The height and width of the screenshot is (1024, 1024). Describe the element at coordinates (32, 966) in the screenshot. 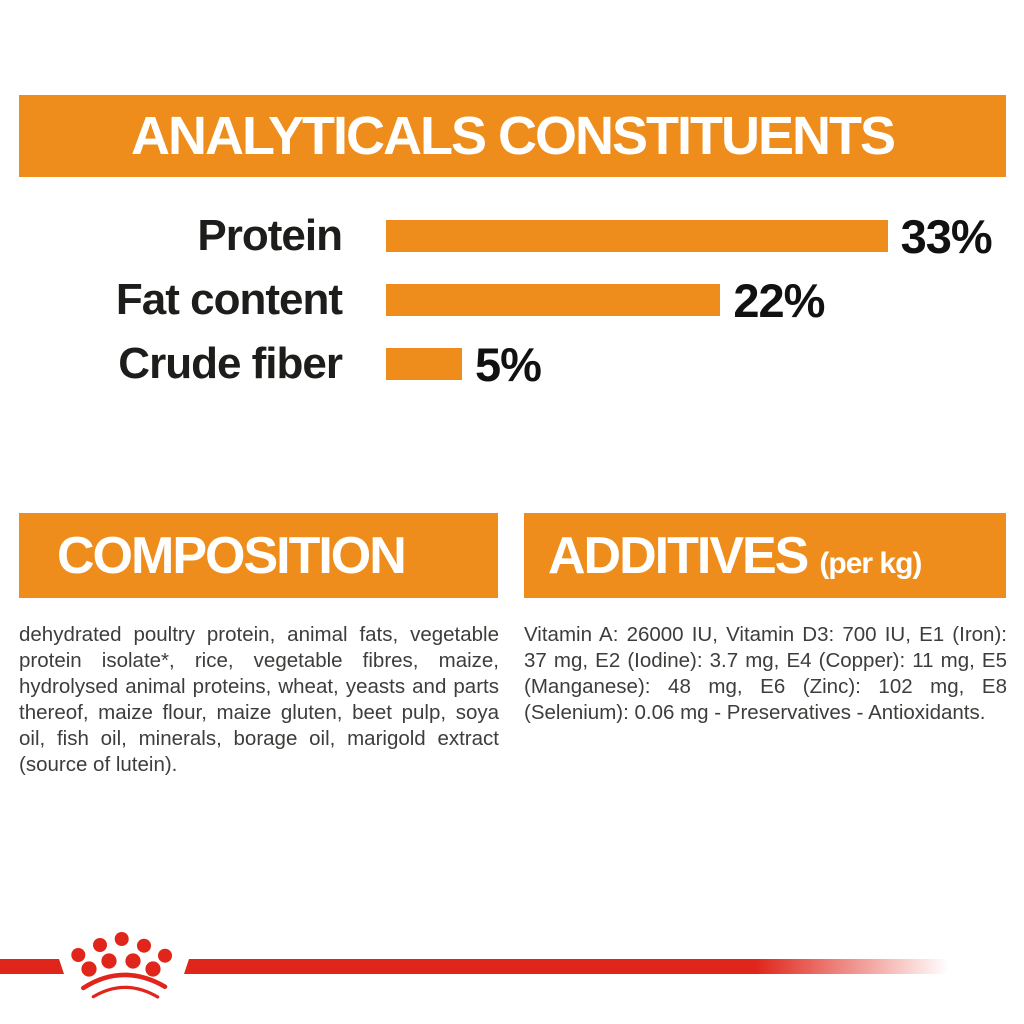

I see `brand-line-left-segment` at that location.